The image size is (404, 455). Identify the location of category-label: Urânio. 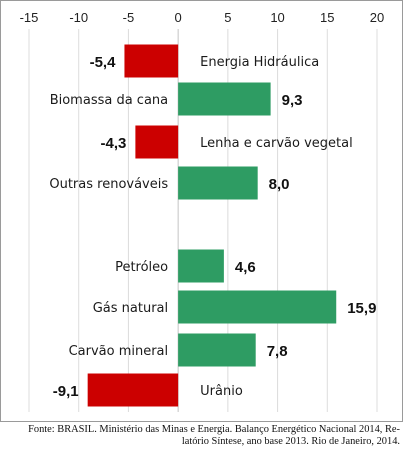
(221, 391).